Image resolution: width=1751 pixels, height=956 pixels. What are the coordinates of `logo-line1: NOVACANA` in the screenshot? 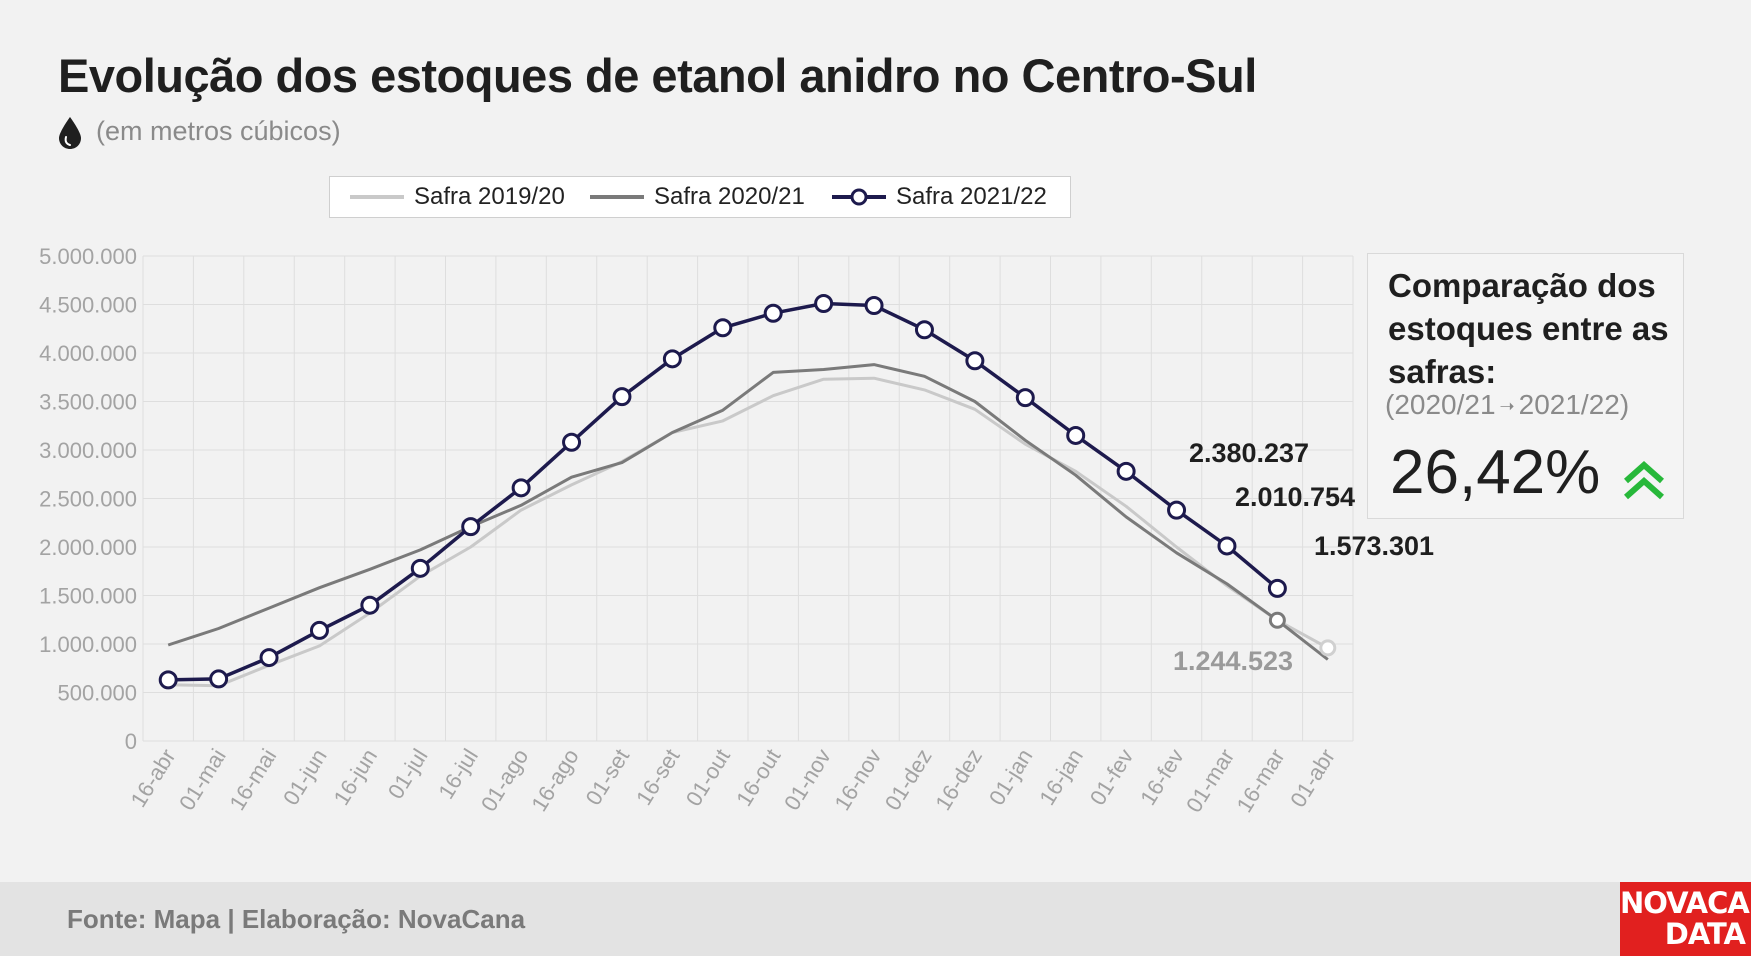 It's located at (1685, 903).